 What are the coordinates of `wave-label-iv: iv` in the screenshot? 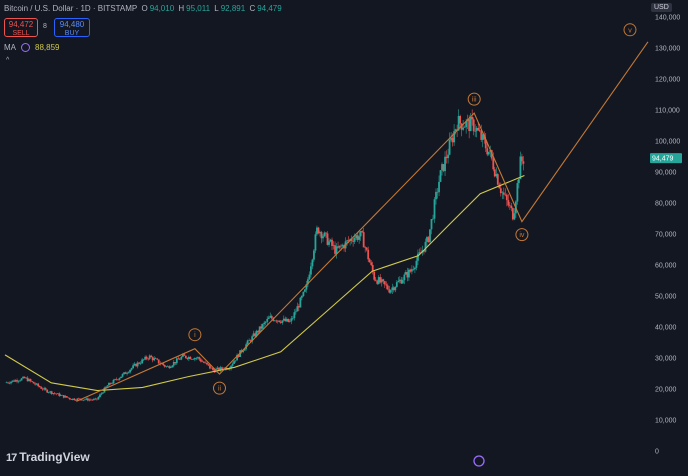 It's located at (522, 235).